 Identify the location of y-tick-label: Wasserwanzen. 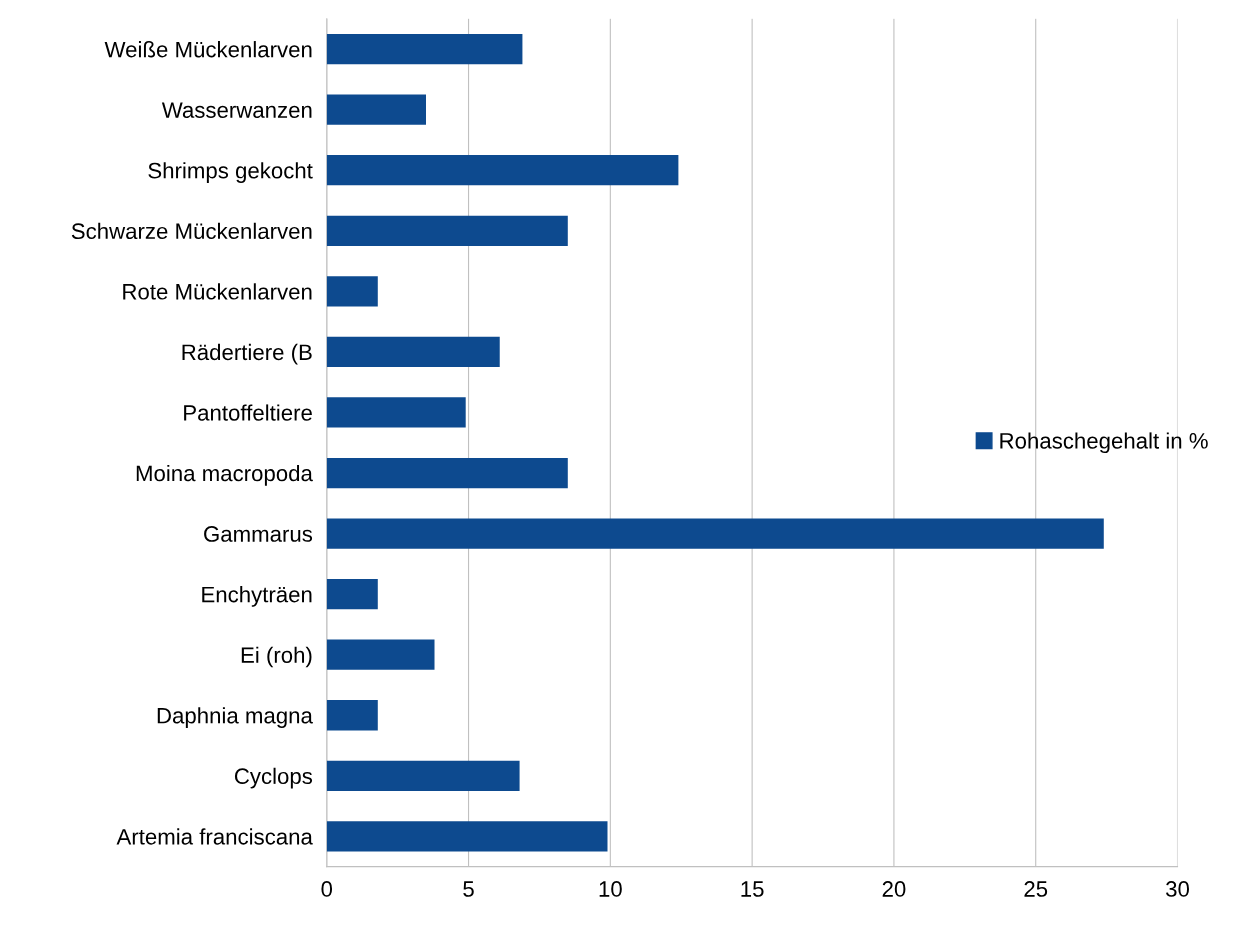
(236, 110).